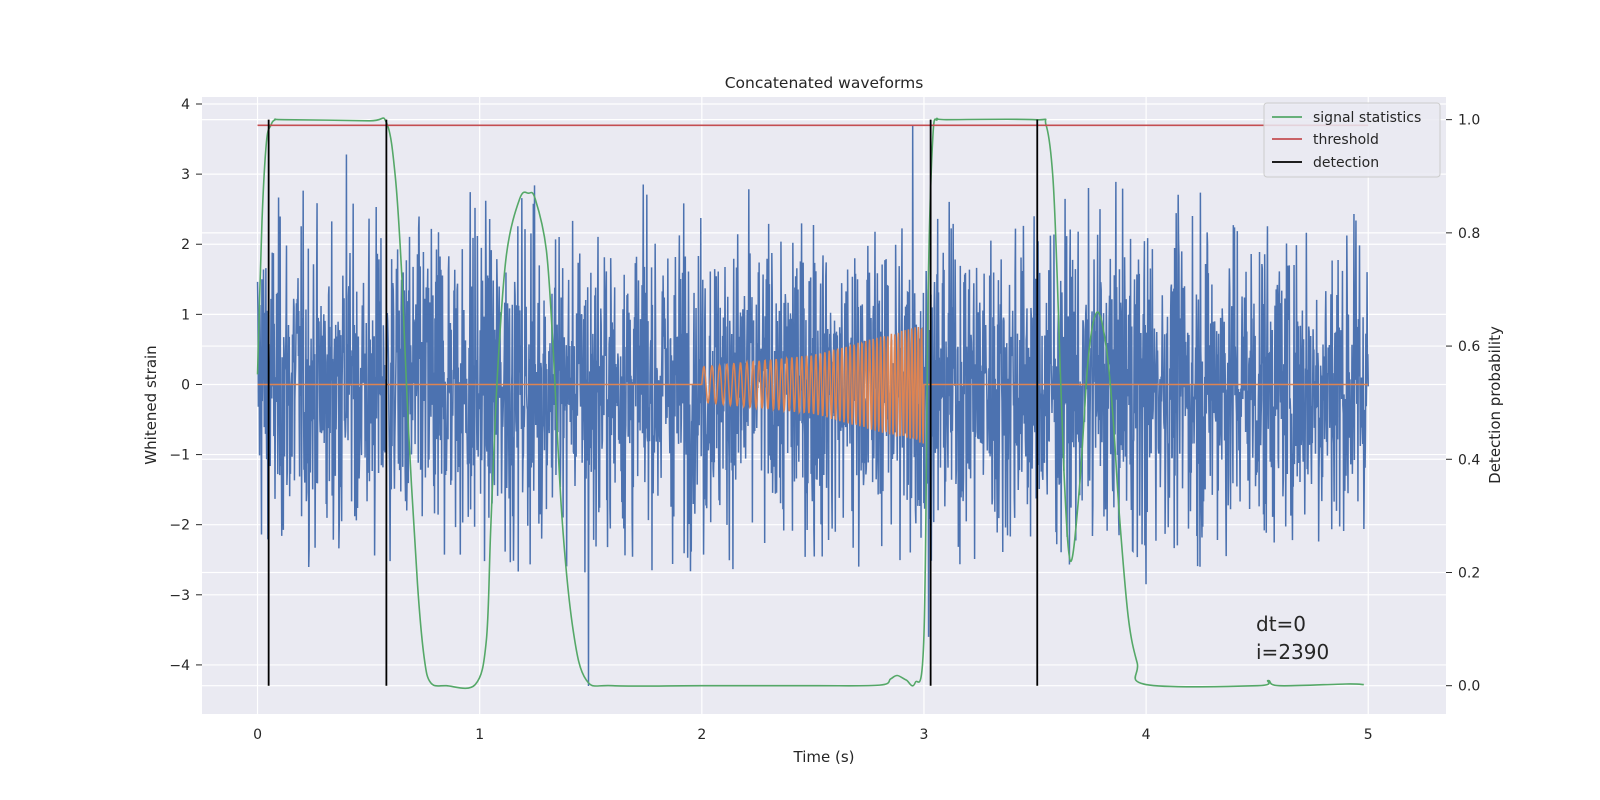 The height and width of the screenshot is (800, 1600). What do you see at coordinates (1469, 573) in the screenshot?
I see `y-right-tick-label: 0.2` at bounding box center [1469, 573].